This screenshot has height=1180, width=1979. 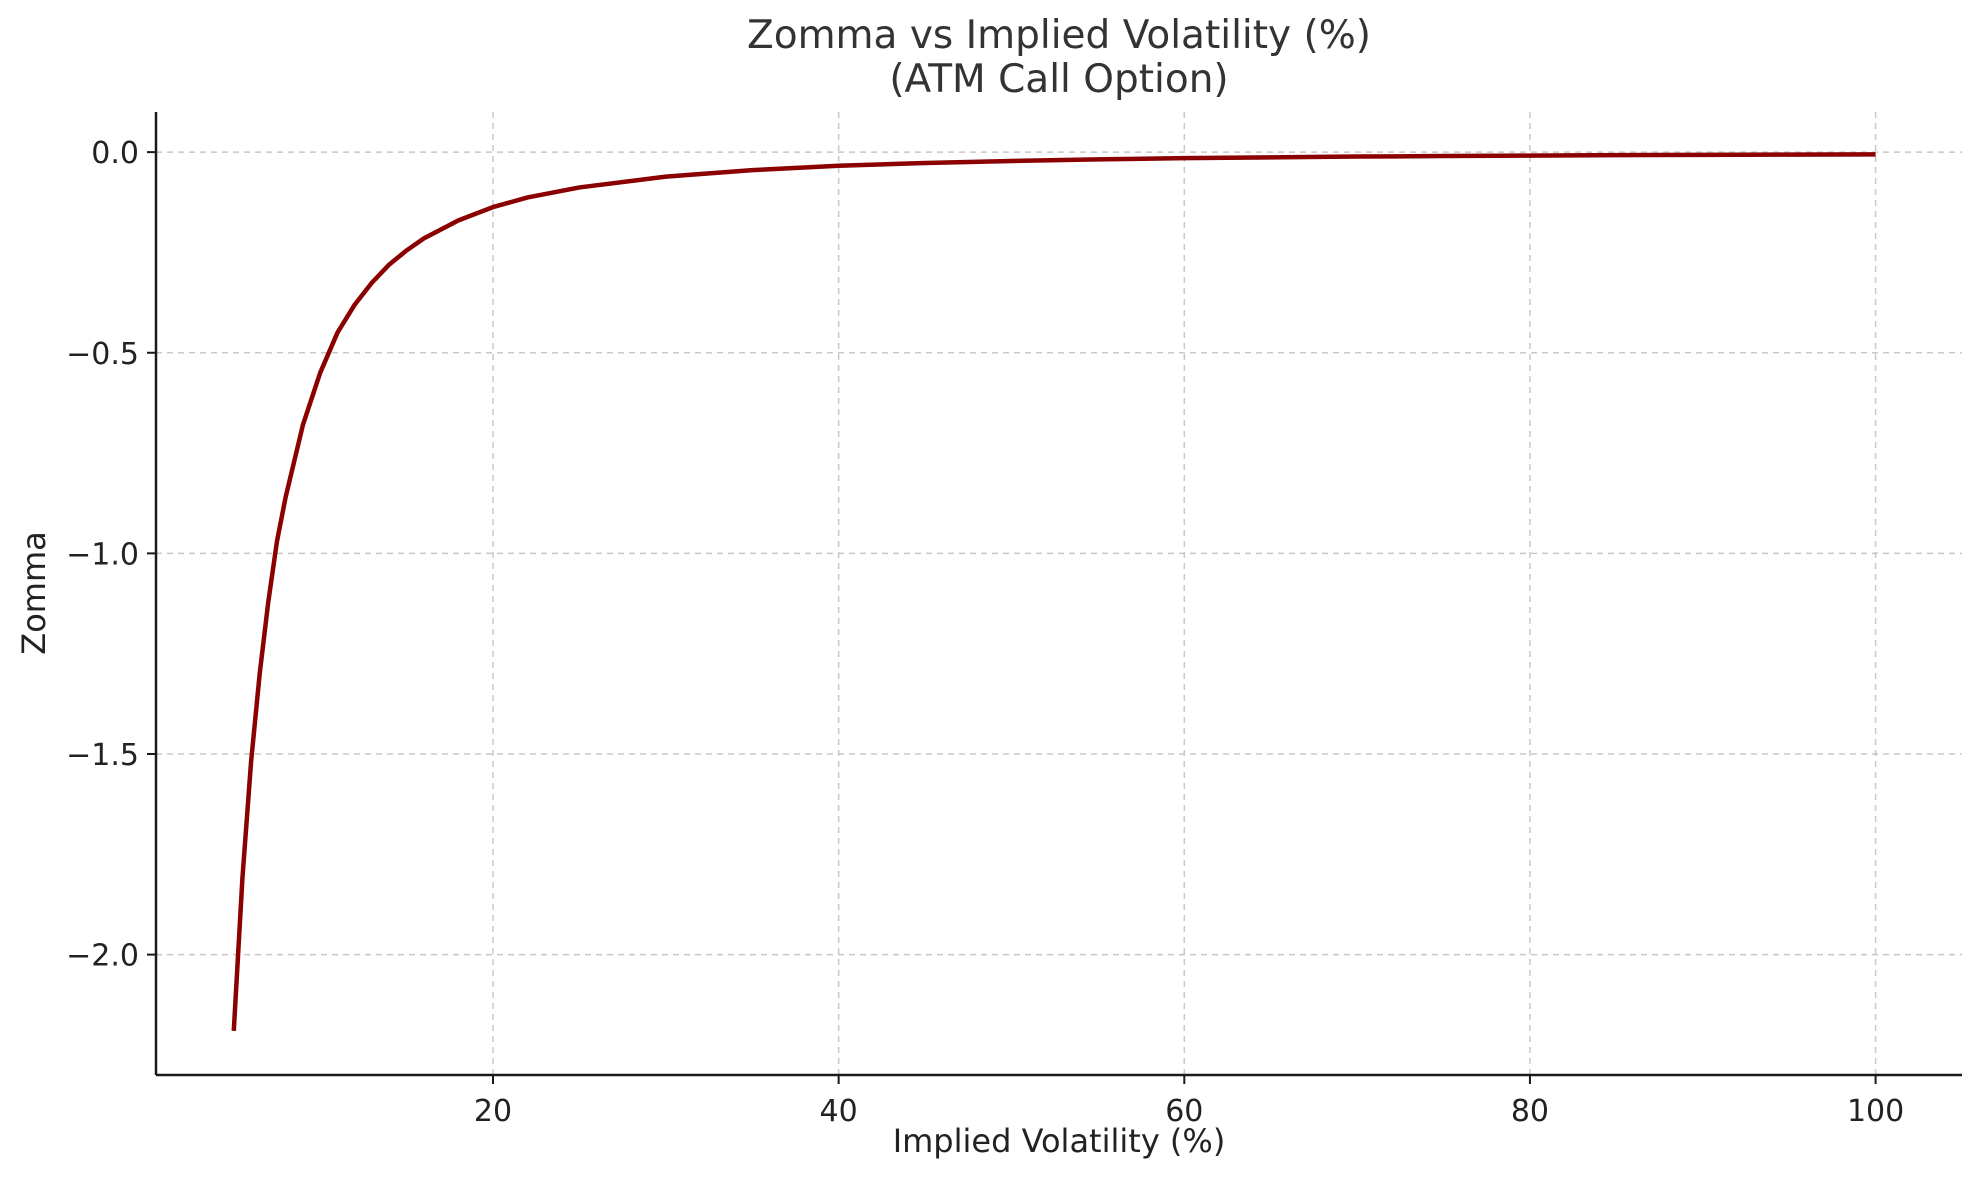 What do you see at coordinates (1184, 1111) in the screenshot?
I see `x-tick-label: 60` at bounding box center [1184, 1111].